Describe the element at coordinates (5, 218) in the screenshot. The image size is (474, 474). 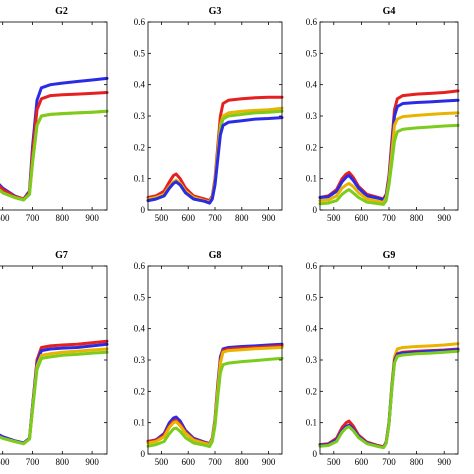
I see `g2-xtick-label: 600` at that location.